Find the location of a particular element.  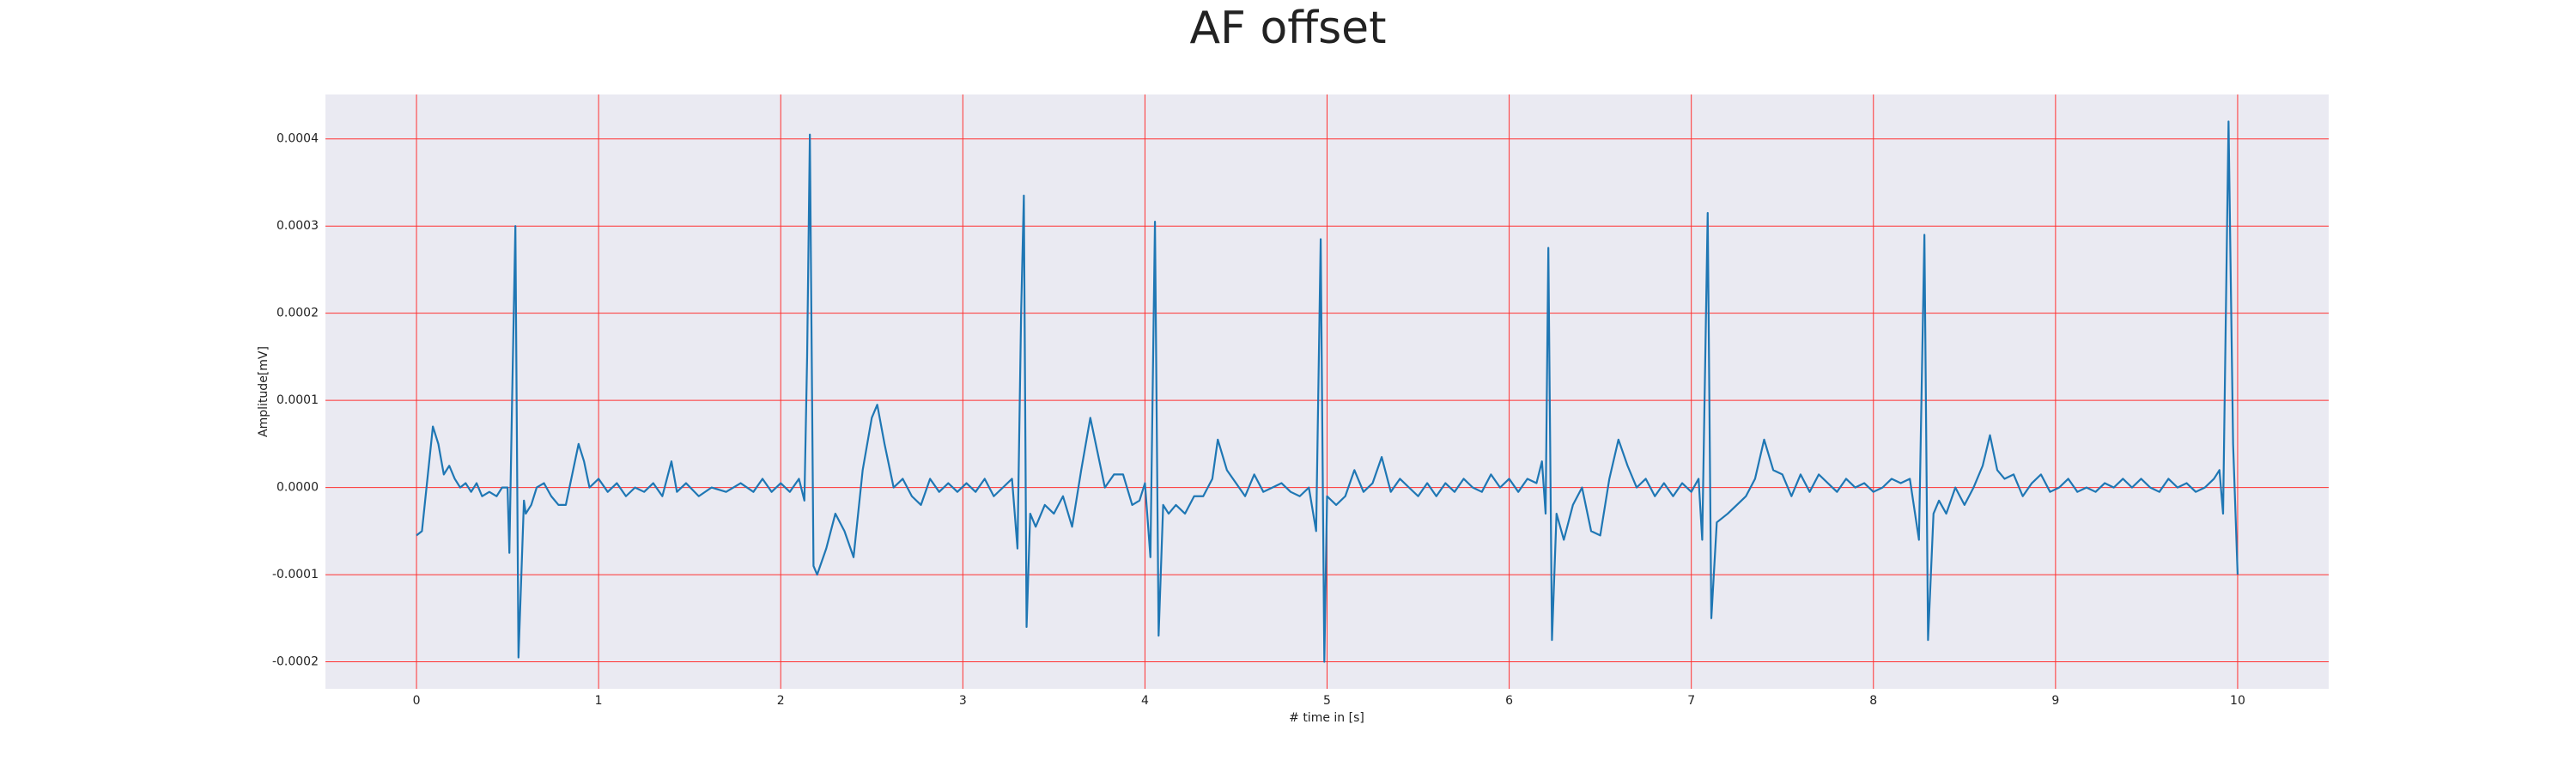

x-tick-label: 10 is located at coordinates (2237, 701).